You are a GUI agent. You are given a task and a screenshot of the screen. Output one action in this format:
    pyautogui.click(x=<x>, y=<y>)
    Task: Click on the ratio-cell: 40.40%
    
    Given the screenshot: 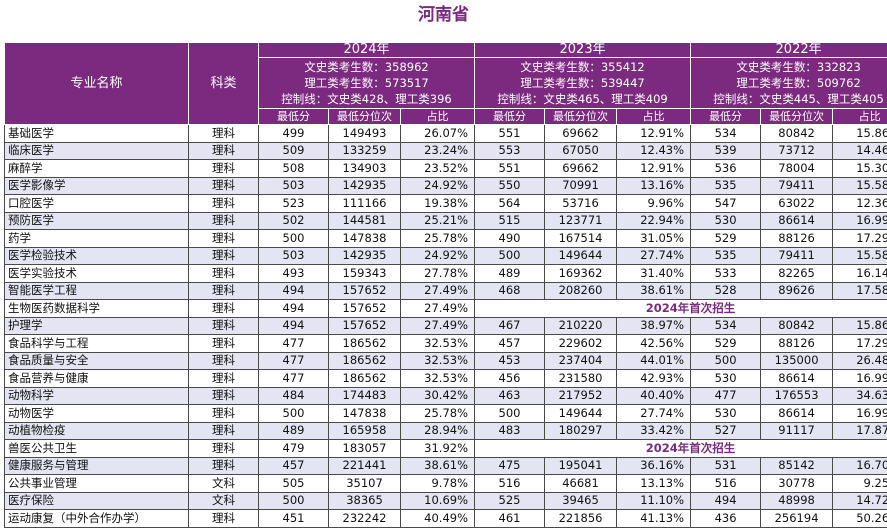 What is the action you would take?
    pyautogui.click(x=654, y=396)
    